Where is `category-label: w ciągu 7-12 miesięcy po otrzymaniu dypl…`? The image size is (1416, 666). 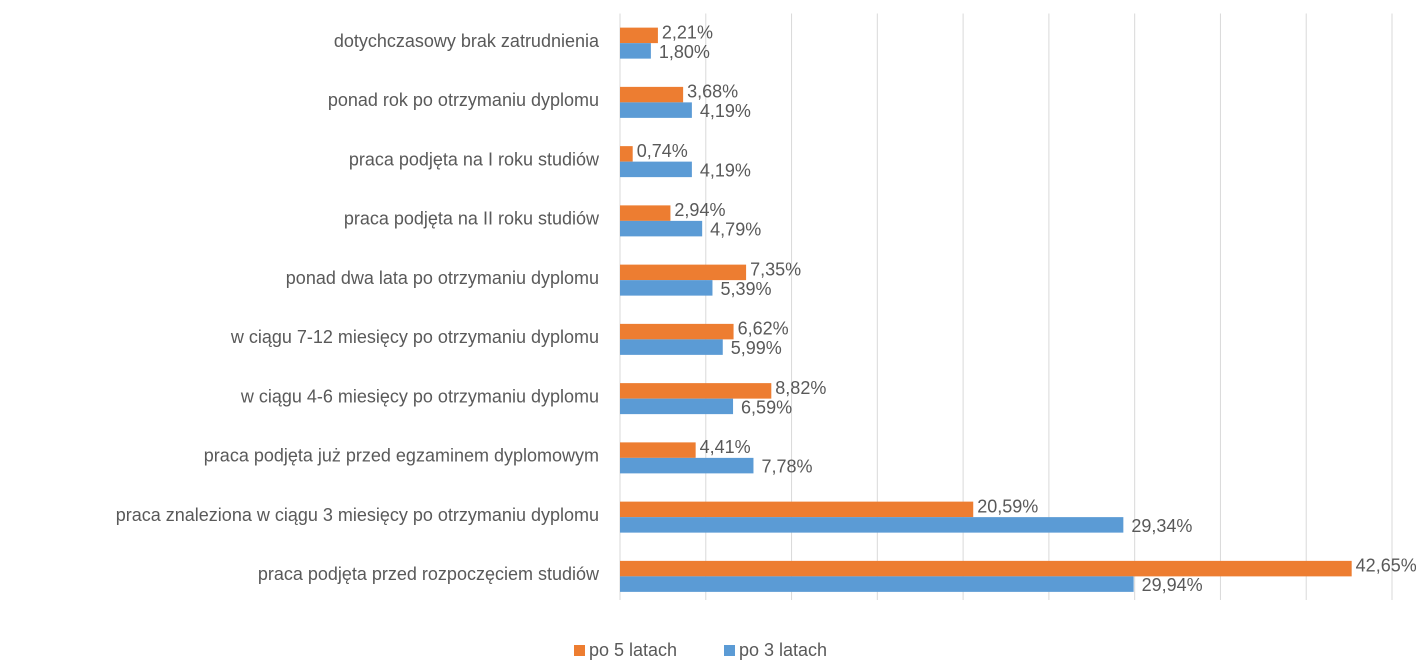 category-label: w ciągu 7-12 miesięcy po otrzymaniu dypl… is located at coordinates (414, 337).